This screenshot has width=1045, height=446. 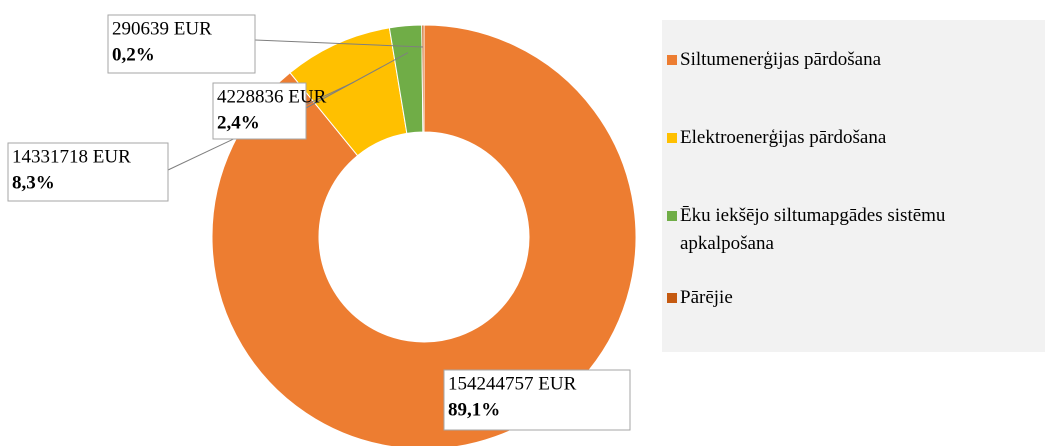 I want to click on donut-slice, so click(x=423, y=78).